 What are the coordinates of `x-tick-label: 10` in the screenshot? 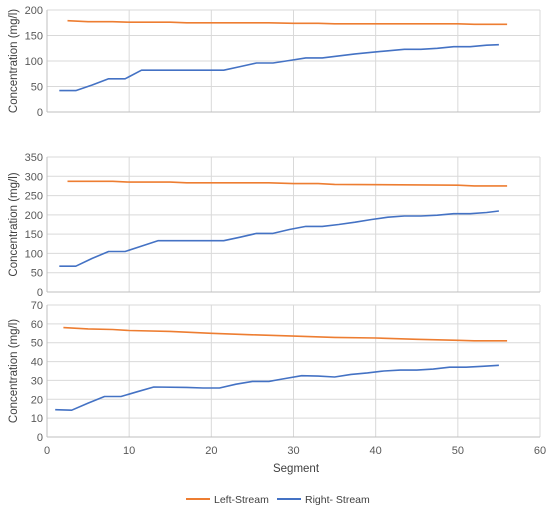 It's located at (129, 451).